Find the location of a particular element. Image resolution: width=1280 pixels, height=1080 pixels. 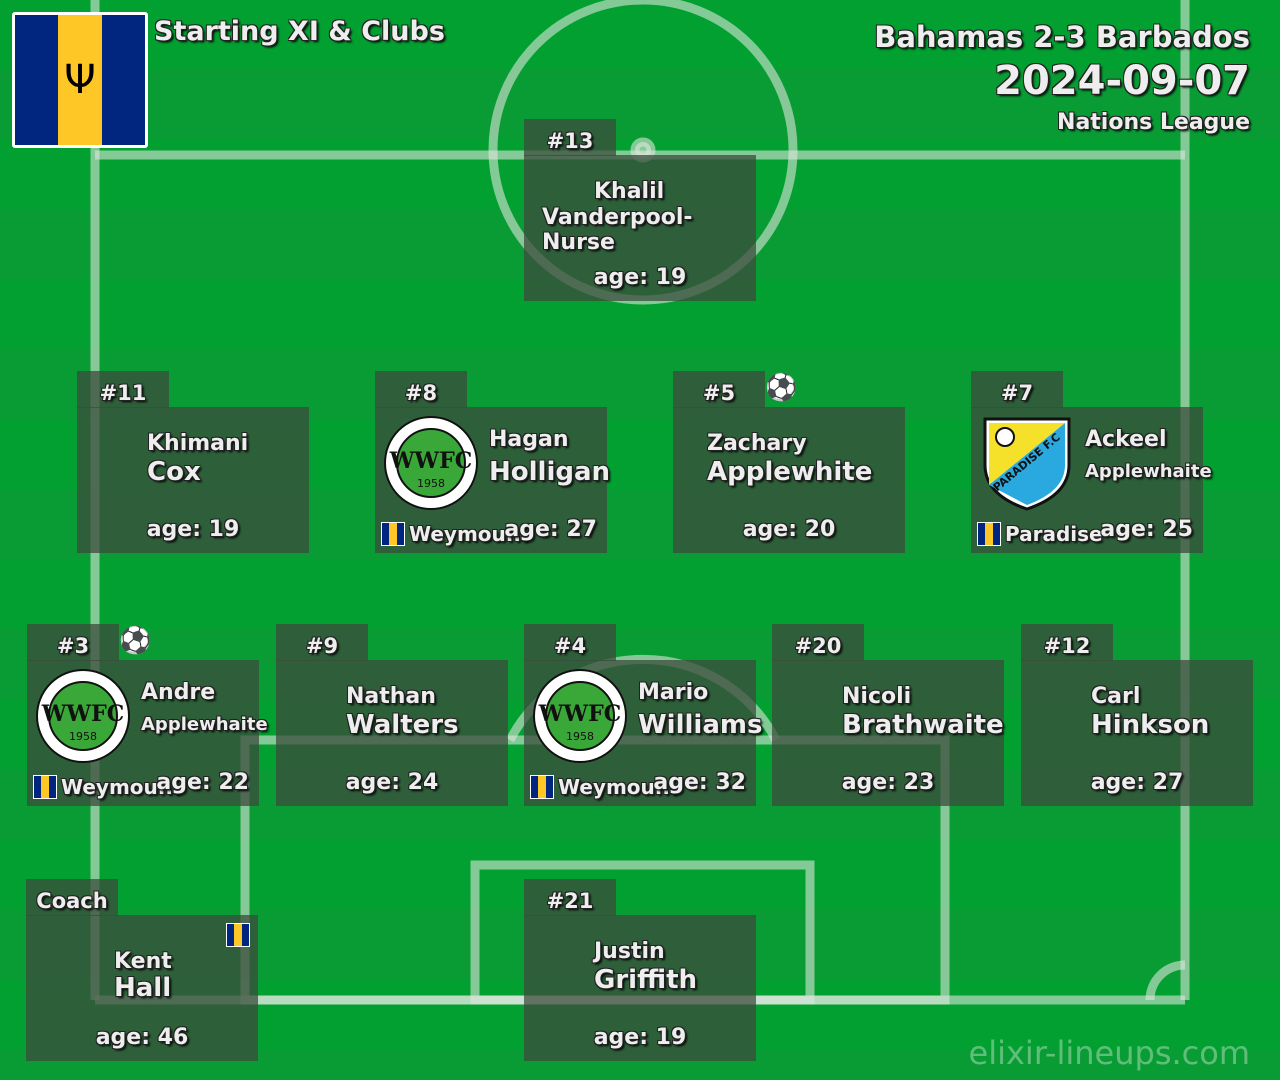

player-last-name: Griffith is located at coordinates (646, 980).